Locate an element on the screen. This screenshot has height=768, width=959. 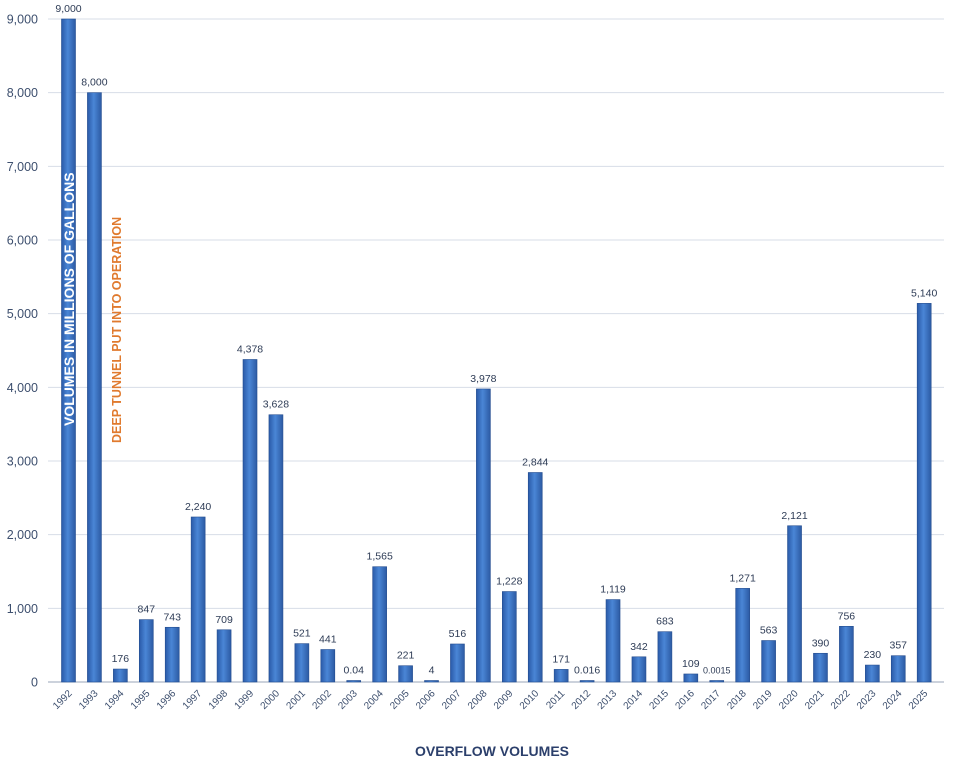
bar-1996 is located at coordinates (172, 654).